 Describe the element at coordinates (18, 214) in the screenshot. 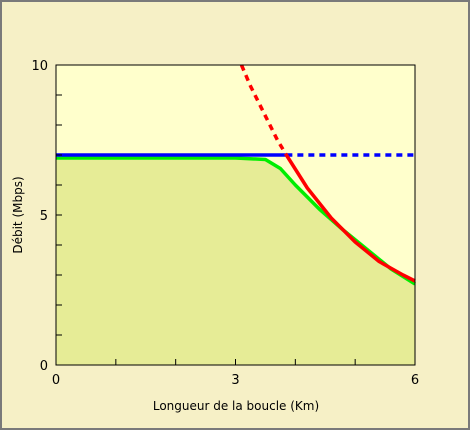

I see `y-axis-title: Débit (Mbps)` at that location.